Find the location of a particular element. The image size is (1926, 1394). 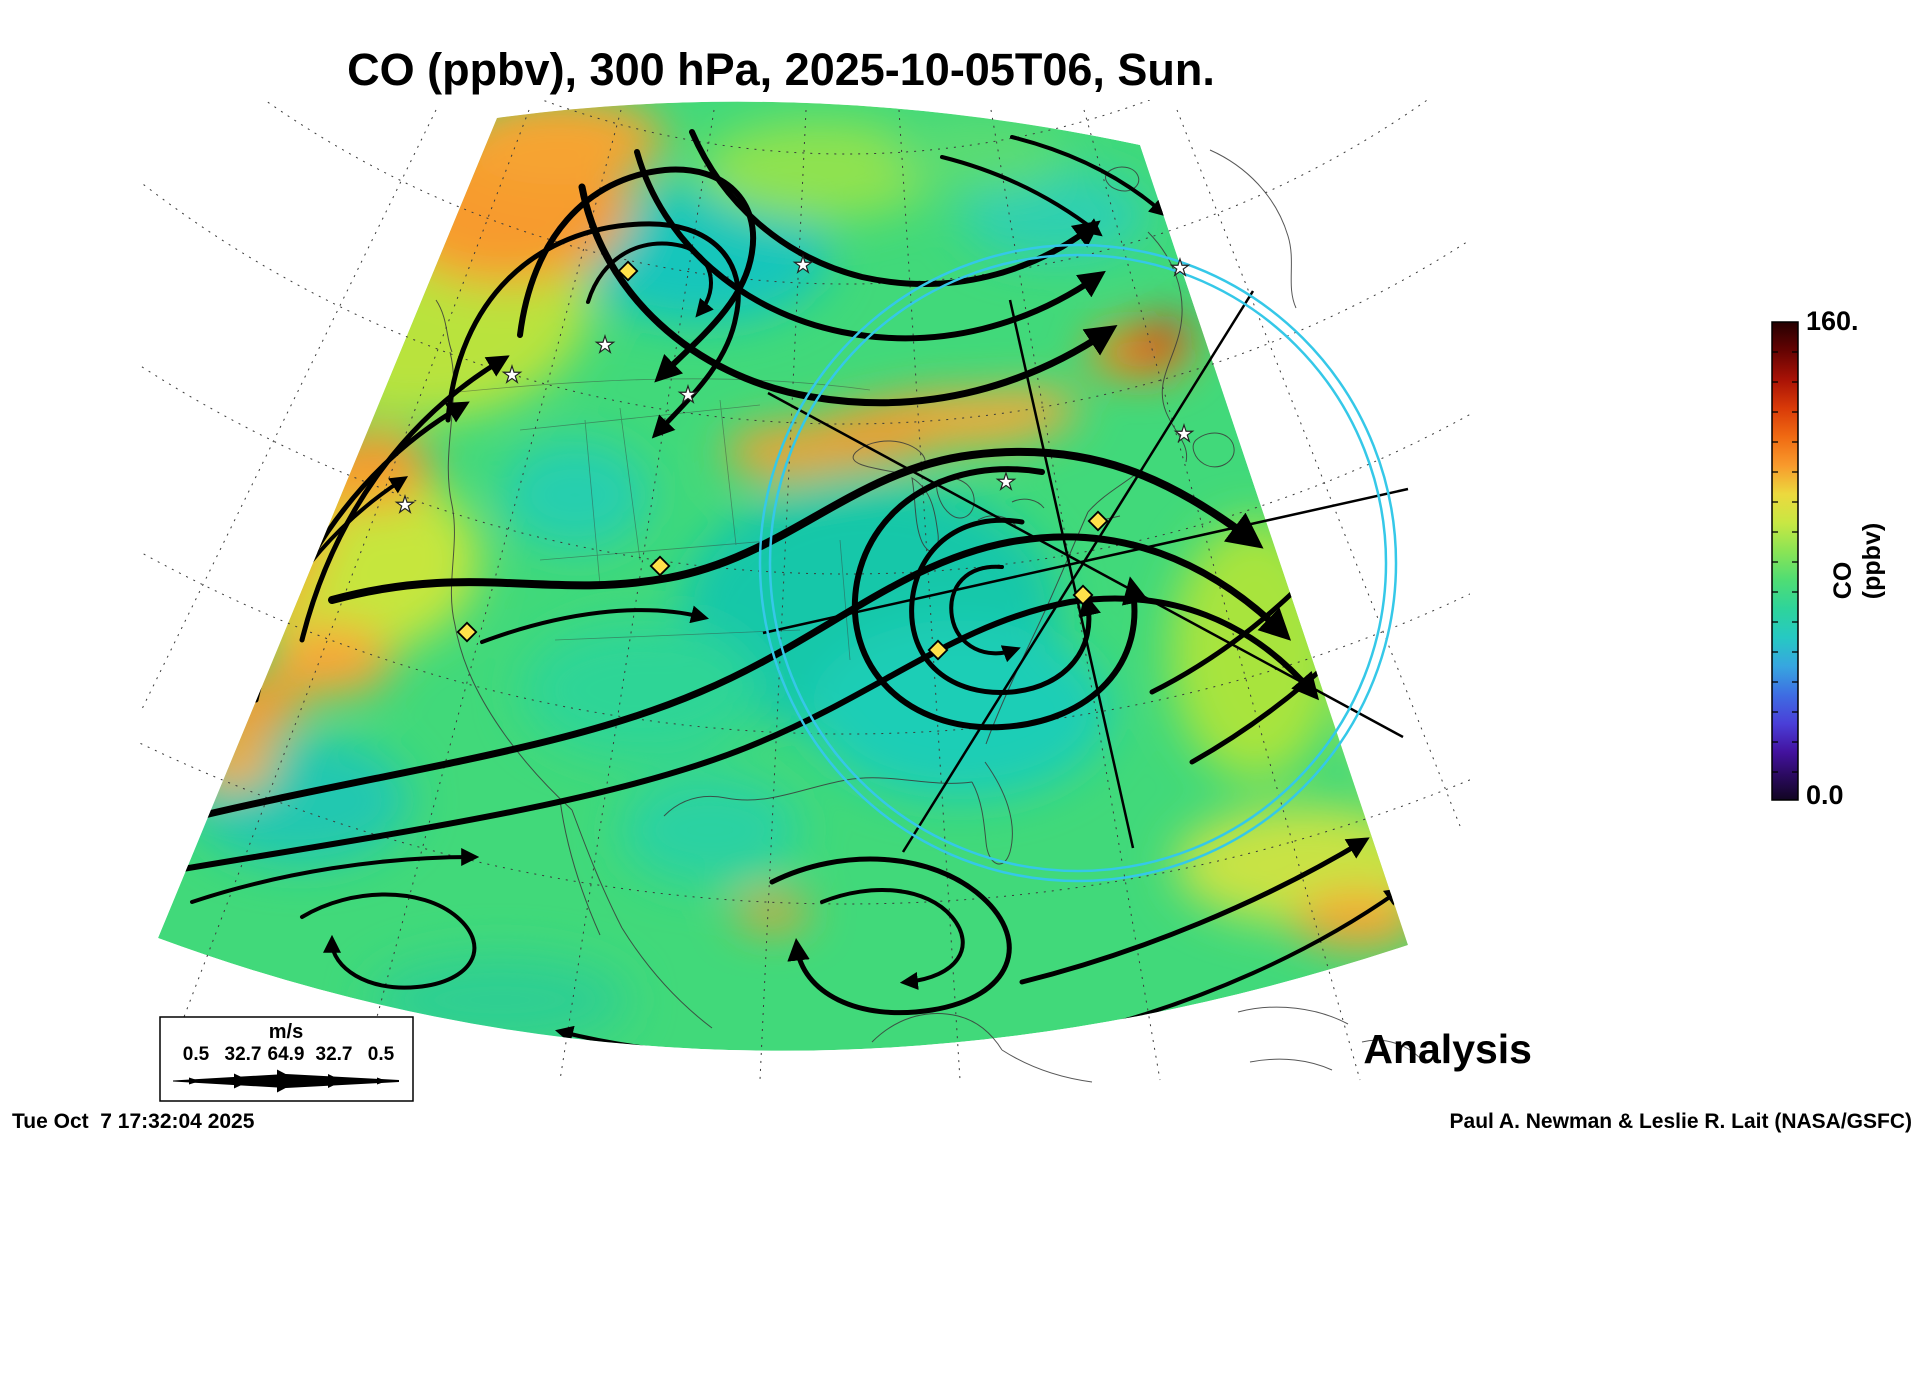

wind-legend-value: 64.9 is located at coordinates (286, 1054).